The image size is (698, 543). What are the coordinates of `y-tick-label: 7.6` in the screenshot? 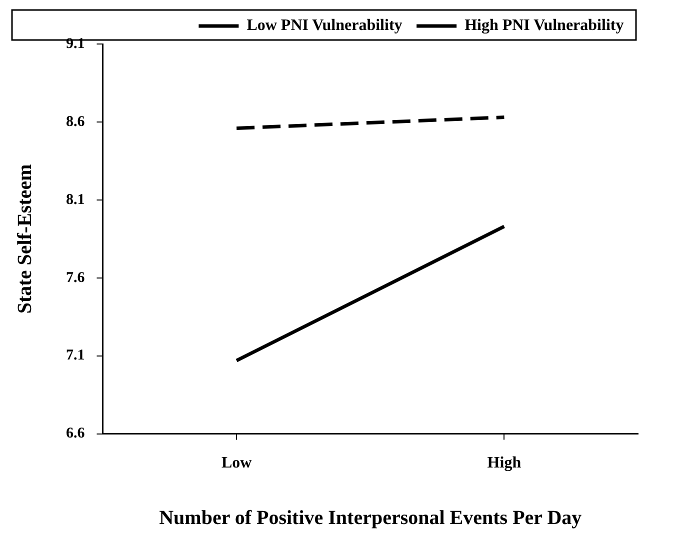 It's located at (76, 278).